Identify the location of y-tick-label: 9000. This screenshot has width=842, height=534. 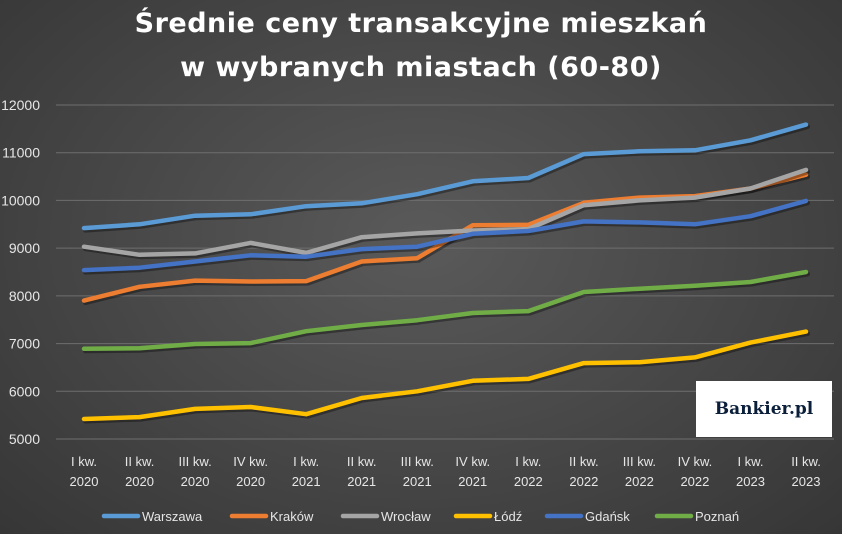
(24, 248).